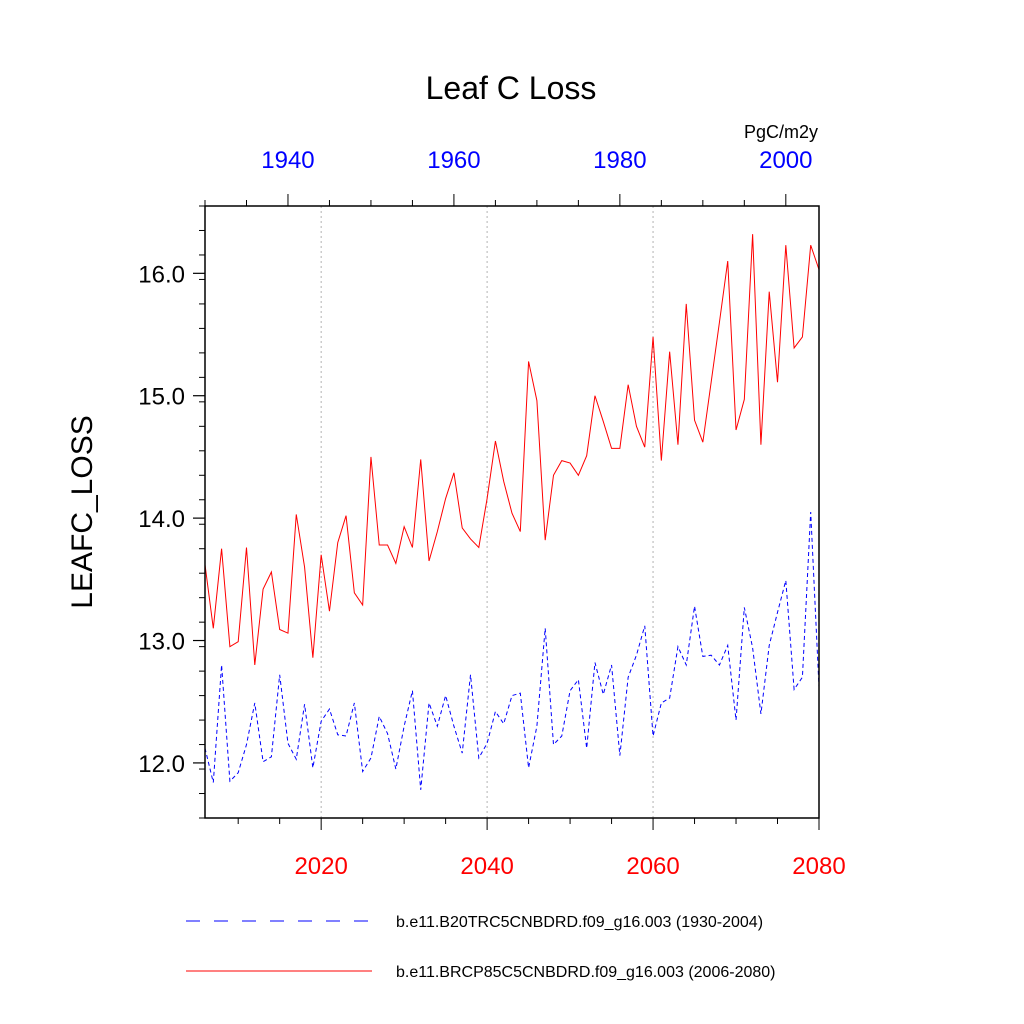 The width and height of the screenshot is (1024, 1024). Describe the element at coordinates (619, 160) in the screenshot. I see `x-top-tick-label: 1980` at that location.